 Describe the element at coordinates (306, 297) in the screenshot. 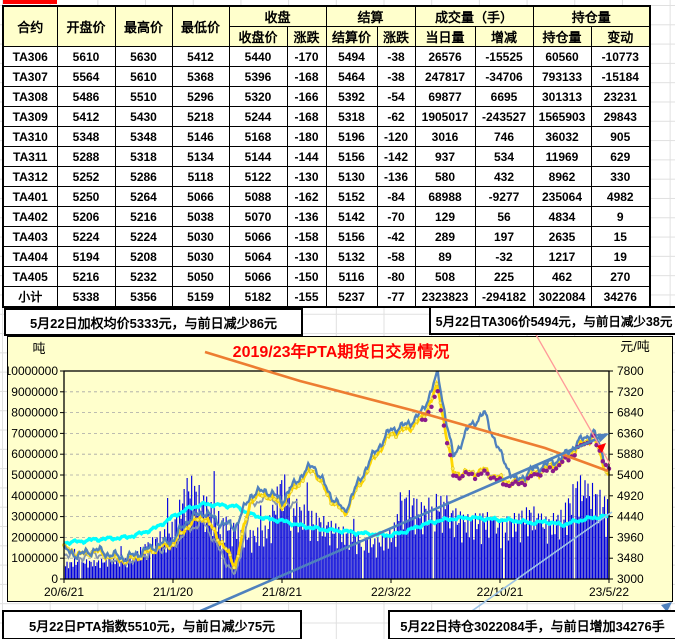

I see `value-cell: -155` at that location.